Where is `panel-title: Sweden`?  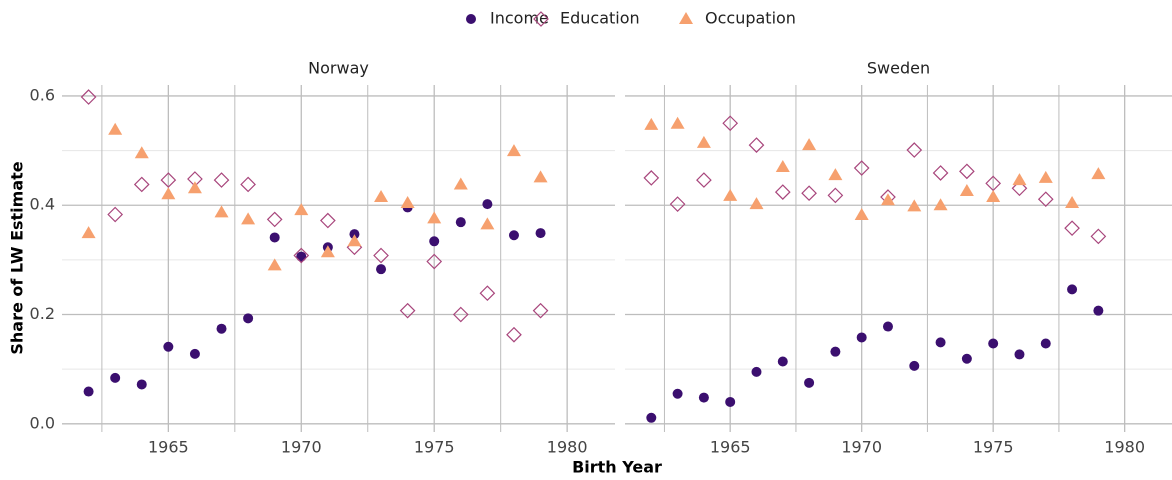
panel-title: Sweden is located at coordinates (898, 68).